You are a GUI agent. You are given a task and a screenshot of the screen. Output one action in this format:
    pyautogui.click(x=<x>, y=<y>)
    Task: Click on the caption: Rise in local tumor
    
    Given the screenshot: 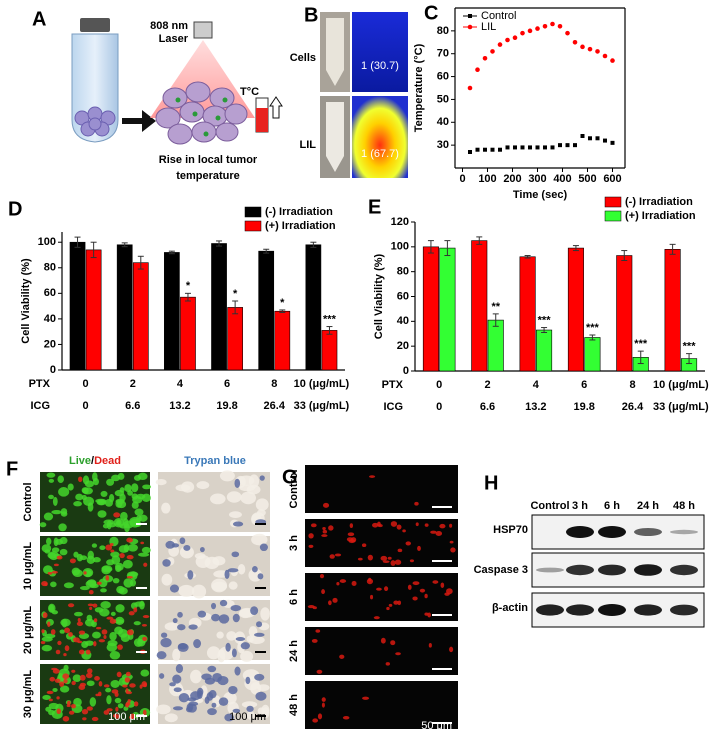 What is the action you would take?
    pyautogui.click(x=208, y=160)
    